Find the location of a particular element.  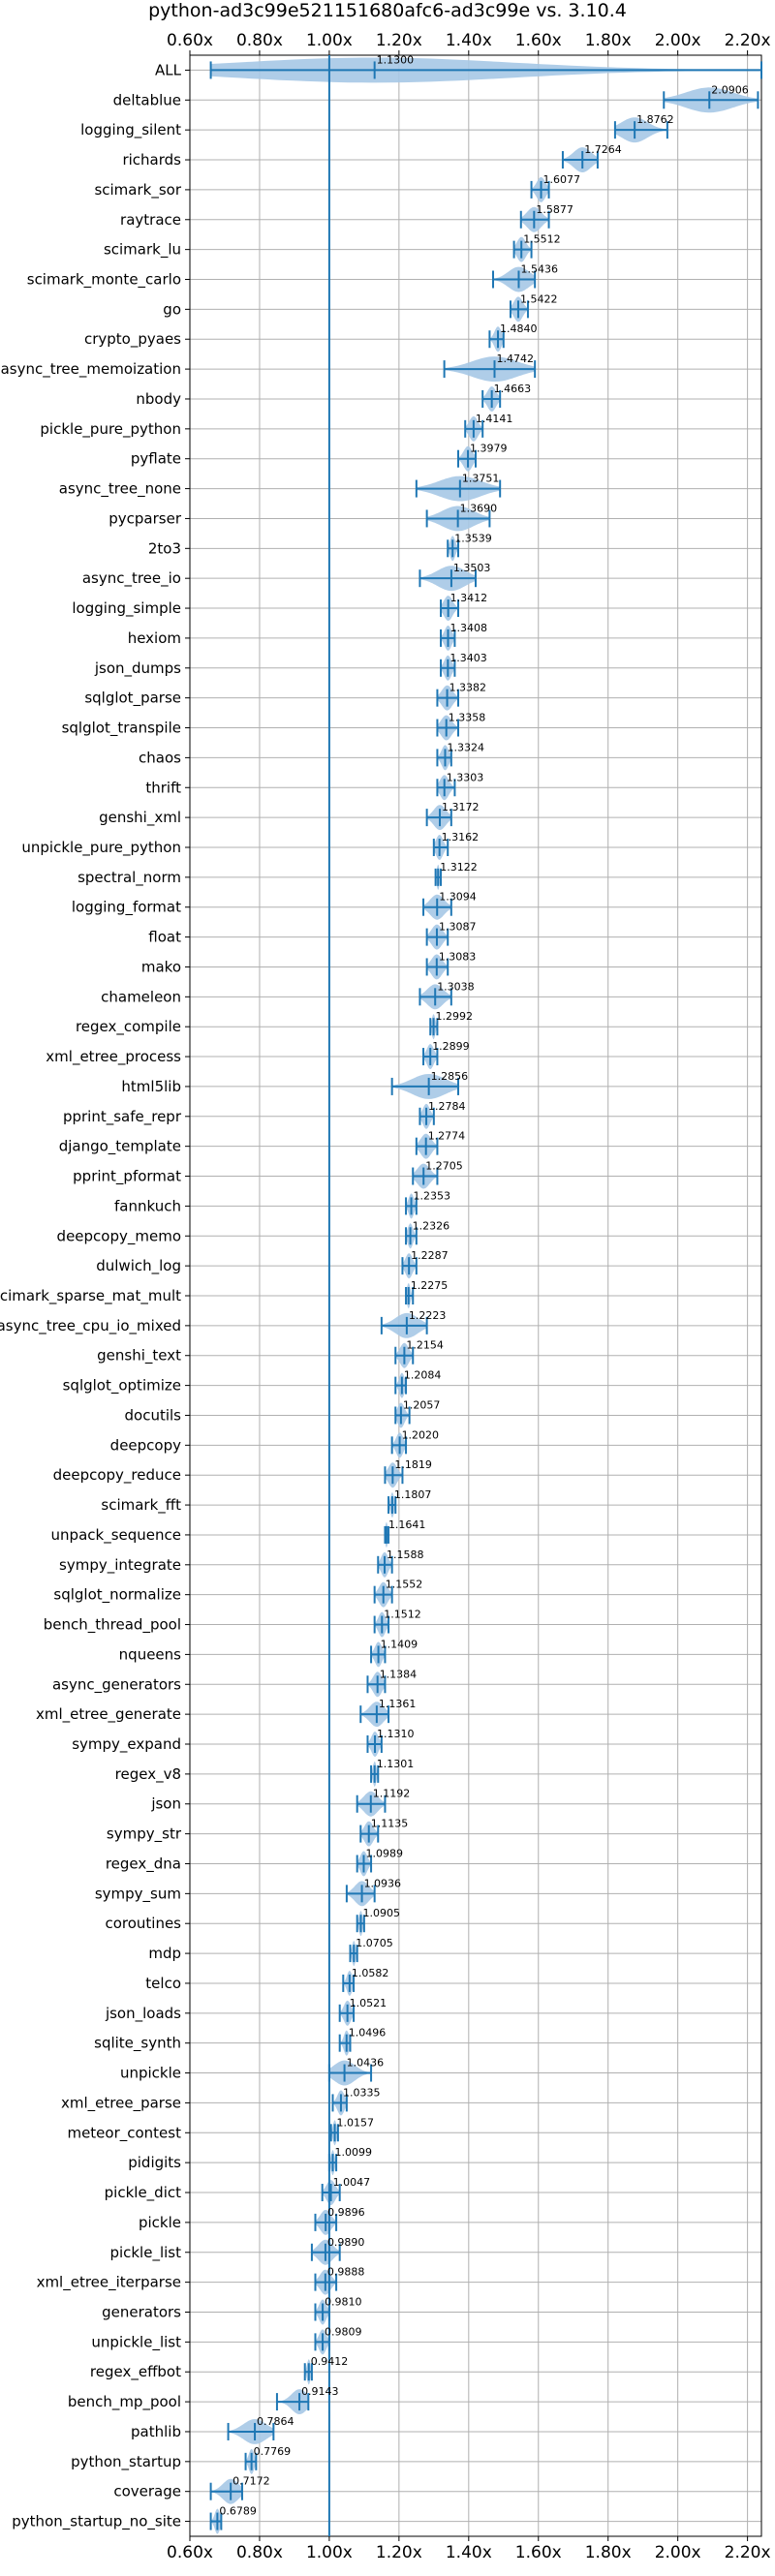

category-label: mako is located at coordinates (161, 966).